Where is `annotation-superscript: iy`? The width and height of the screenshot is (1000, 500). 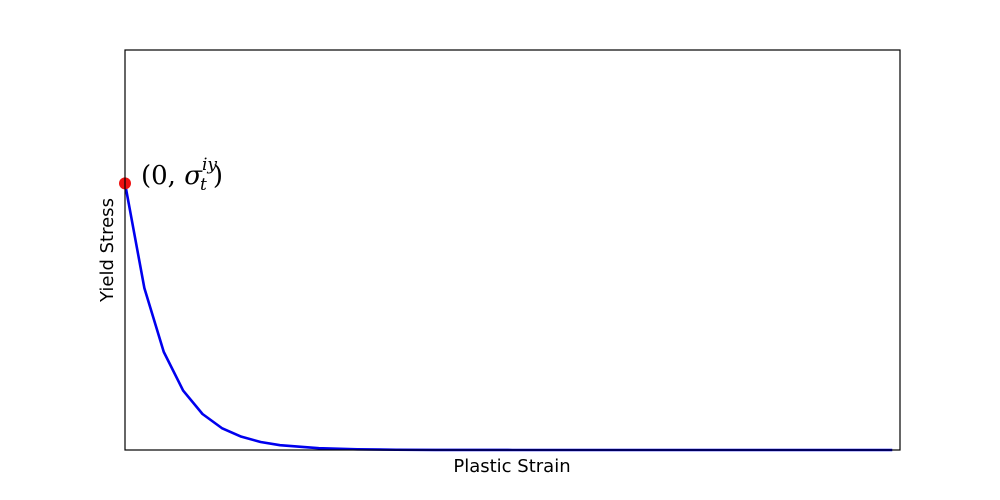 annotation-superscript: iy is located at coordinates (209, 165).